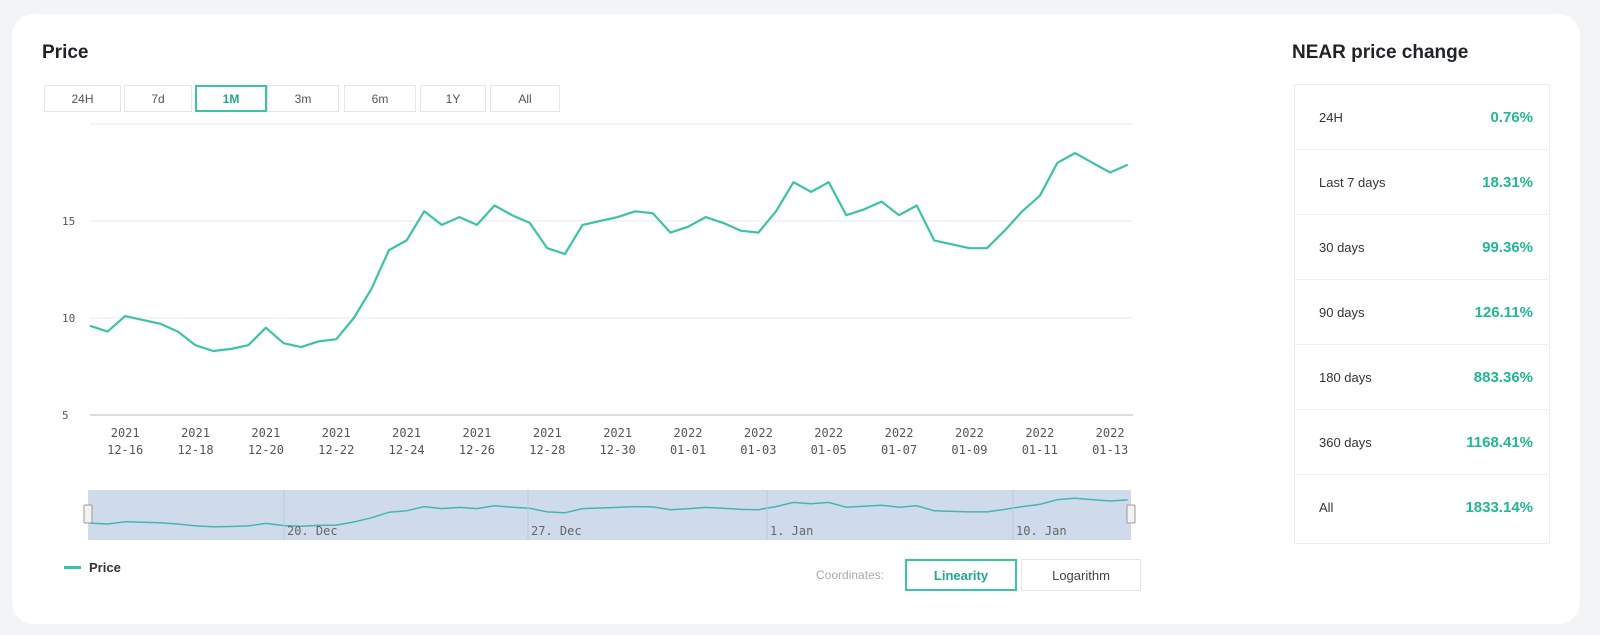  What do you see at coordinates (1499, 507) in the screenshot?
I see `price-change-value: 1833.14%` at bounding box center [1499, 507].